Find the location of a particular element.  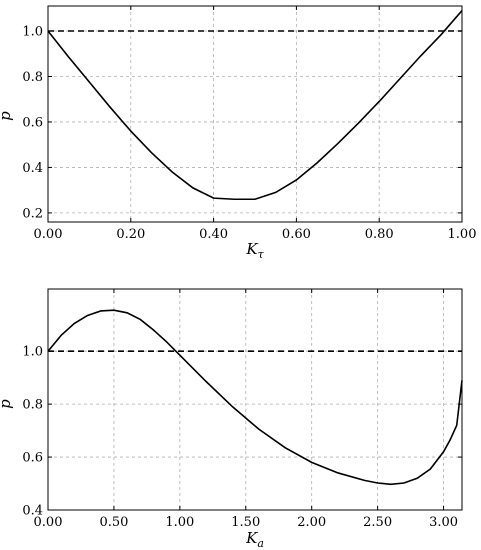

x-tick-label: 0.80 is located at coordinates (379, 234).